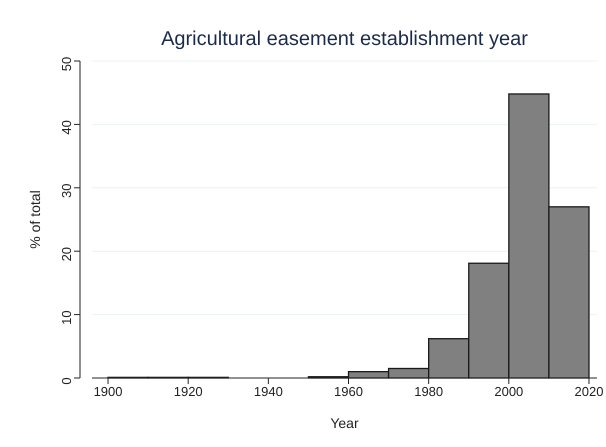 This screenshot has height=447, width=606. I want to click on y-tick-label: 40, so click(66, 127).